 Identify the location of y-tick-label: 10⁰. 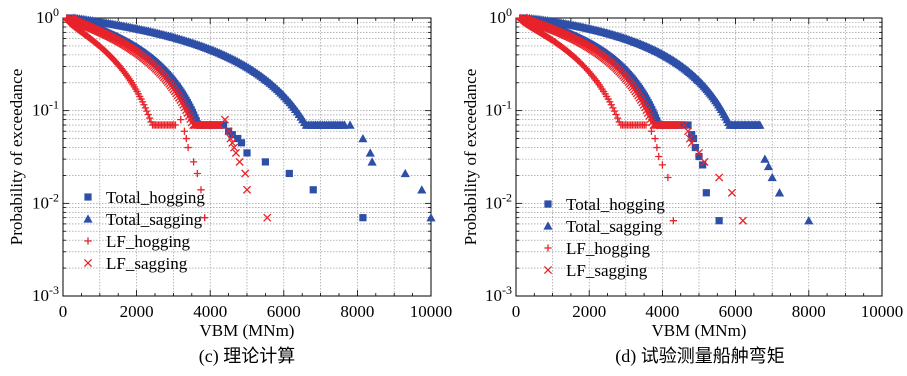
(47, 16).